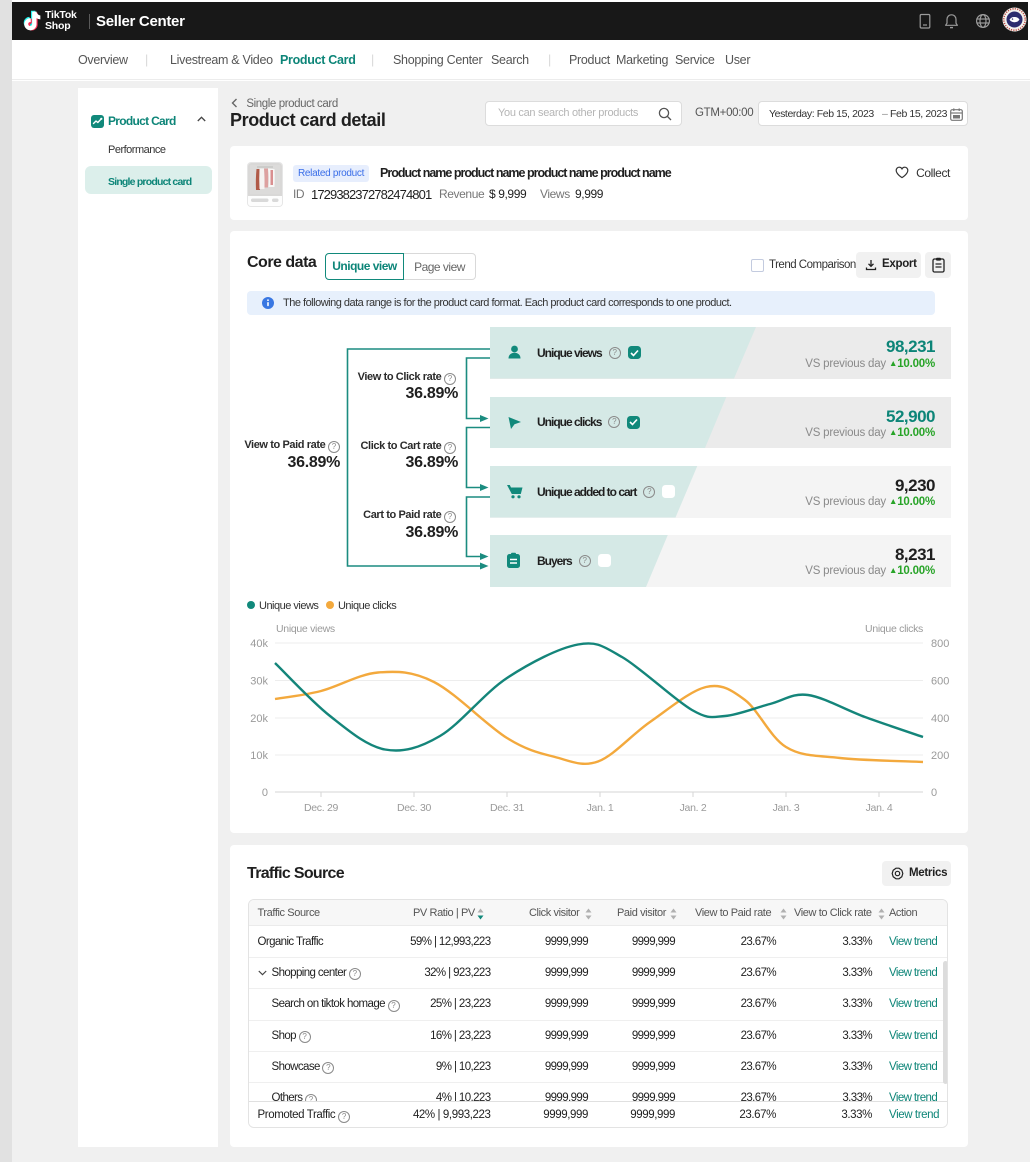 The height and width of the screenshot is (1162, 1030). Describe the element at coordinates (259, 644) in the screenshot. I see `svg-text: 40k` at that location.